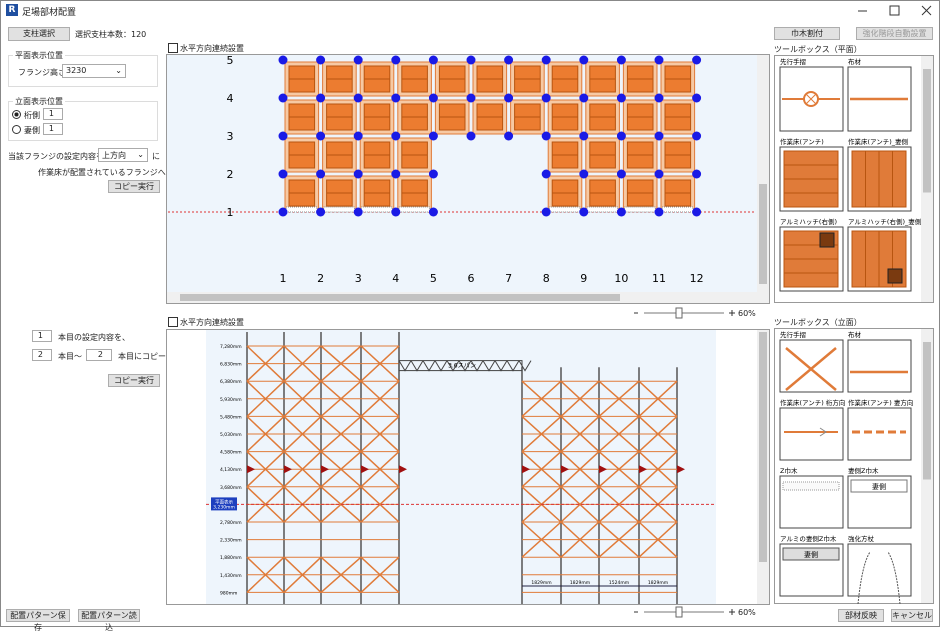 Image resolution: width=940 pixels, height=634 pixels. I want to click on select-button: 支柱選択, so click(39, 34).